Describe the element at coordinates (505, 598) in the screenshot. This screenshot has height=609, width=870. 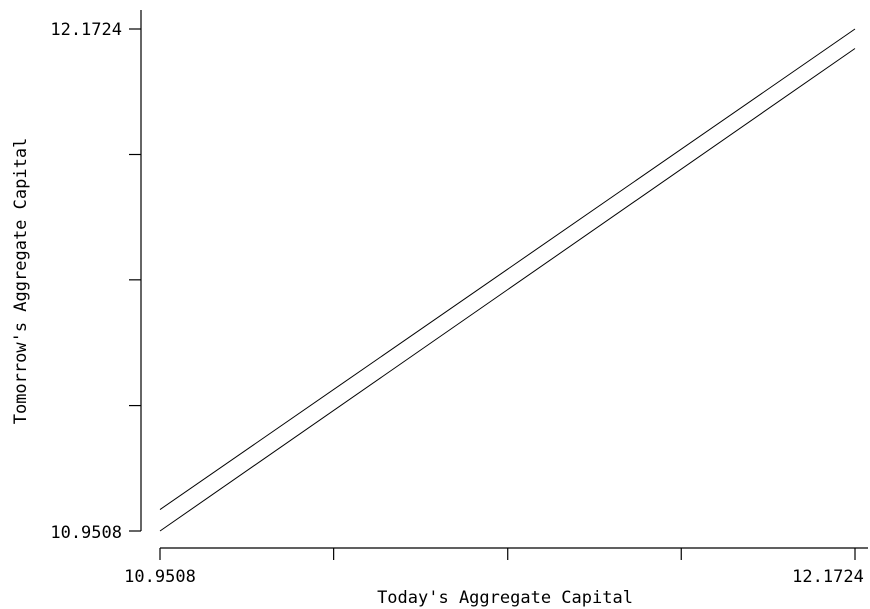
I see `x-axis-label: Today's Aggregate Capital` at that location.